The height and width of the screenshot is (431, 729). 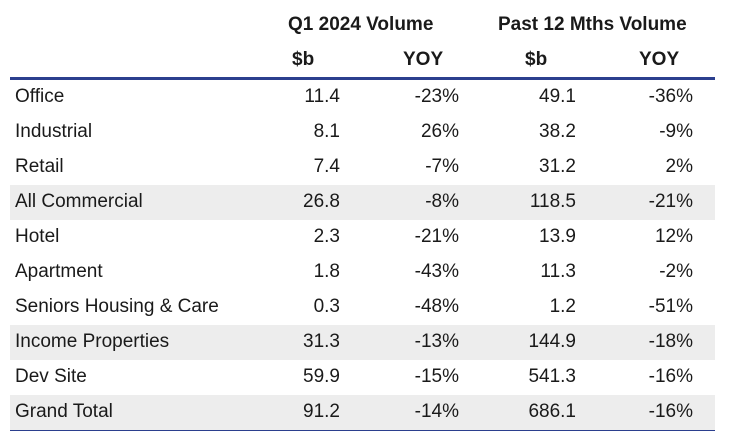 I want to click on cell-q1-value: 1.8, so click(x=326, y=271).